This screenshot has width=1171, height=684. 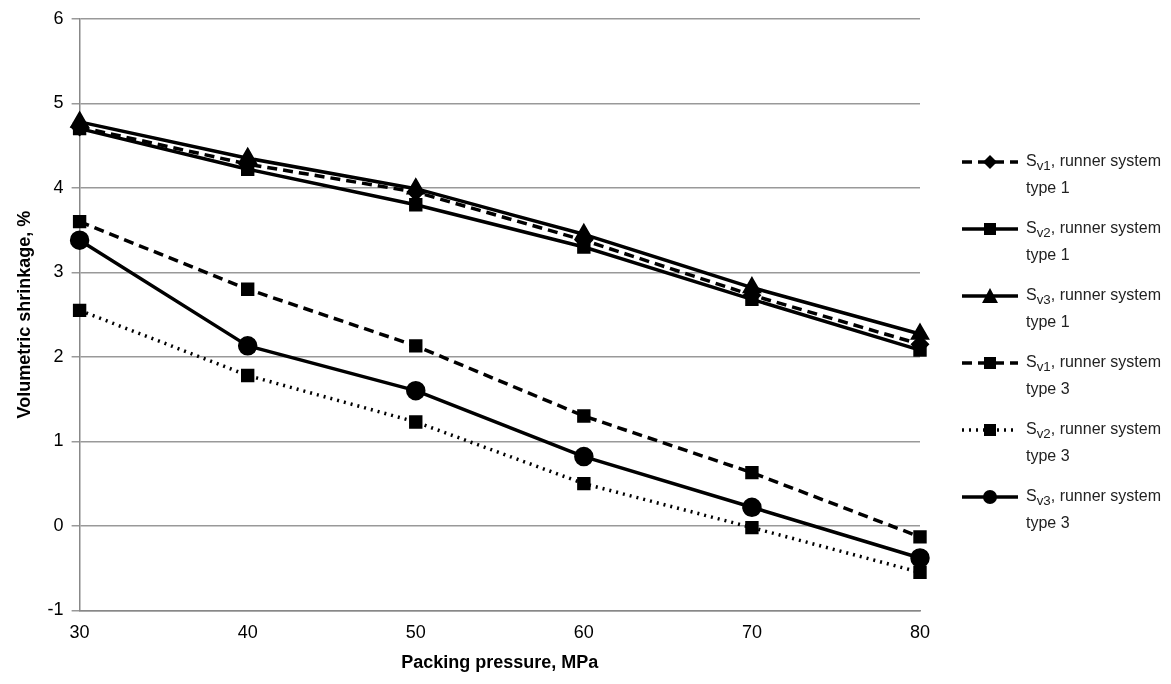 I want to click on x-tick-label: 50, so click(x=415, y=632).